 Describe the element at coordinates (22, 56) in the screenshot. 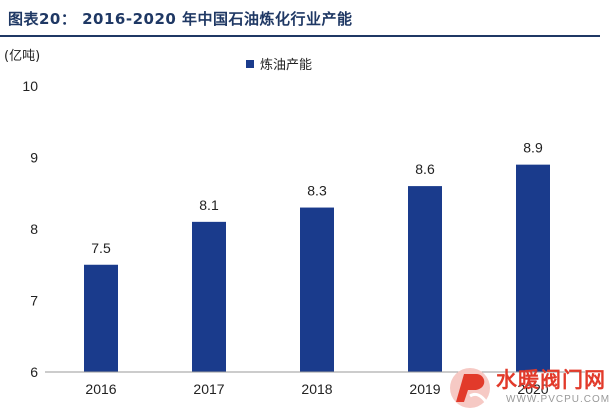

I see `y-axis-unit: (亿吨)` at that location.